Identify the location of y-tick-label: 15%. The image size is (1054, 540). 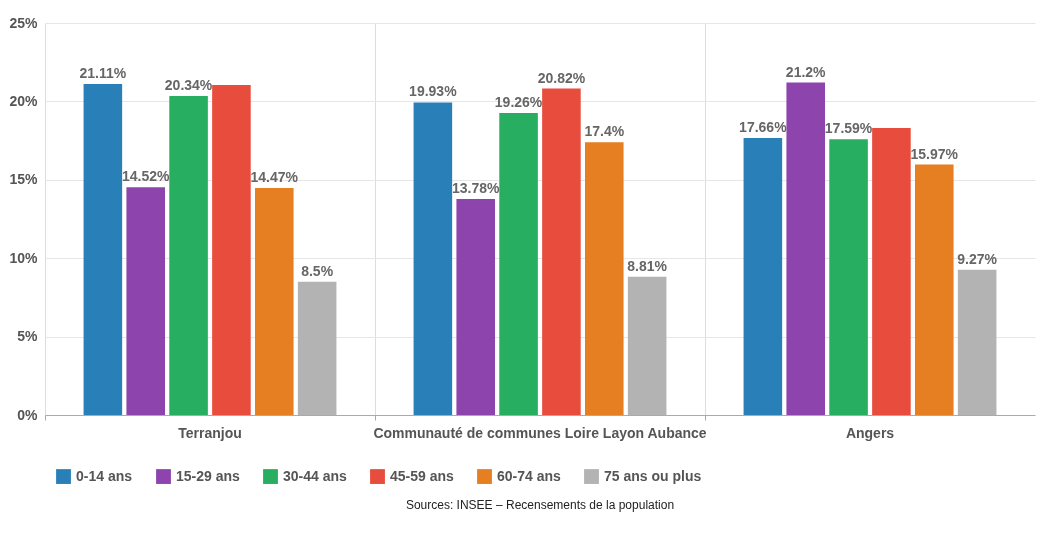
(24, 179).